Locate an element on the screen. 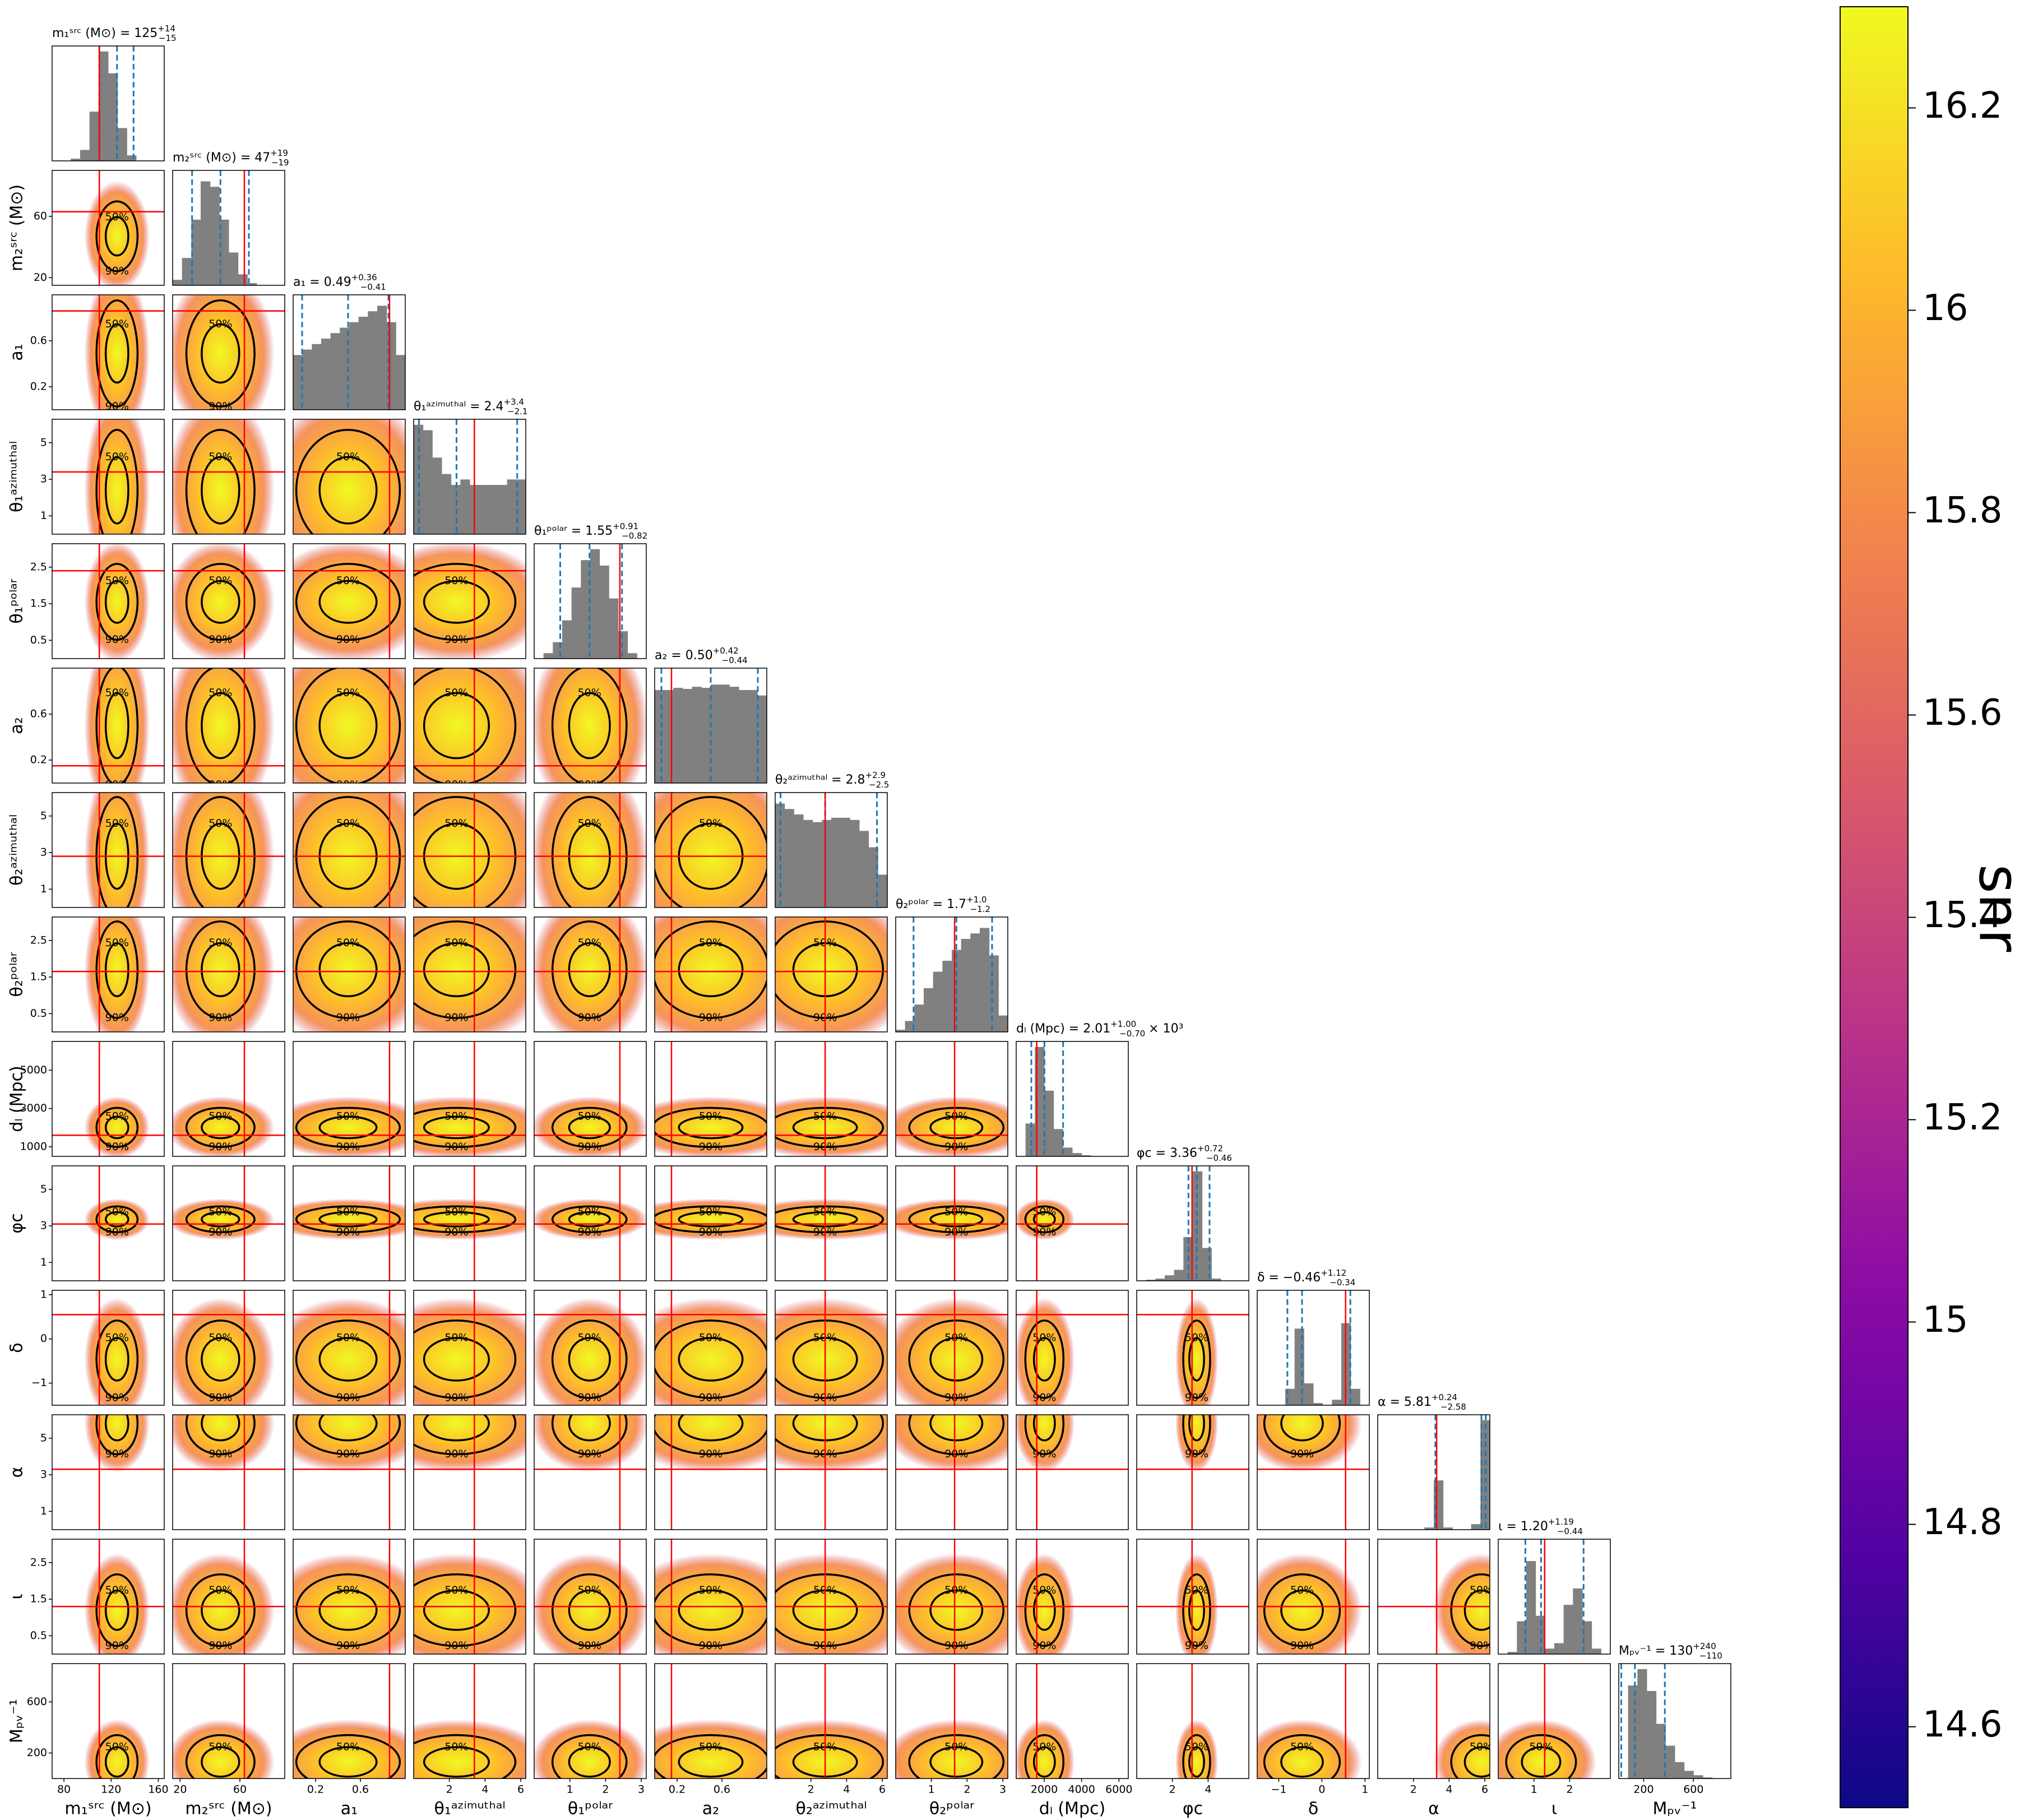 The image size is (2038, 1820). y-tick-label: 5000 is located at coordinates (33, 1070).